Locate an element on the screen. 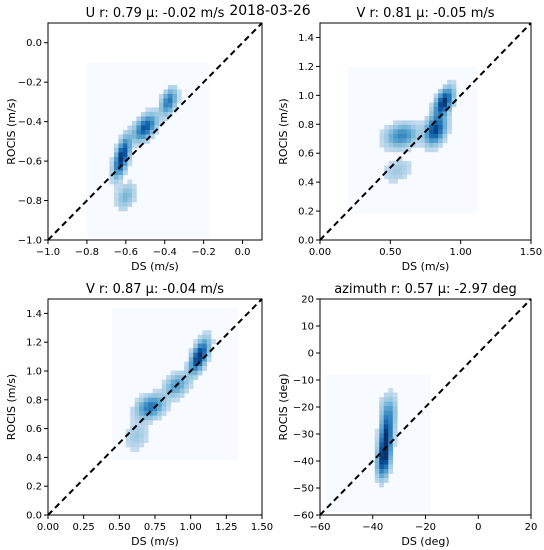 The image size is (544, 550). y-tick-label: 0.2 is located at coordinates (34, 487).